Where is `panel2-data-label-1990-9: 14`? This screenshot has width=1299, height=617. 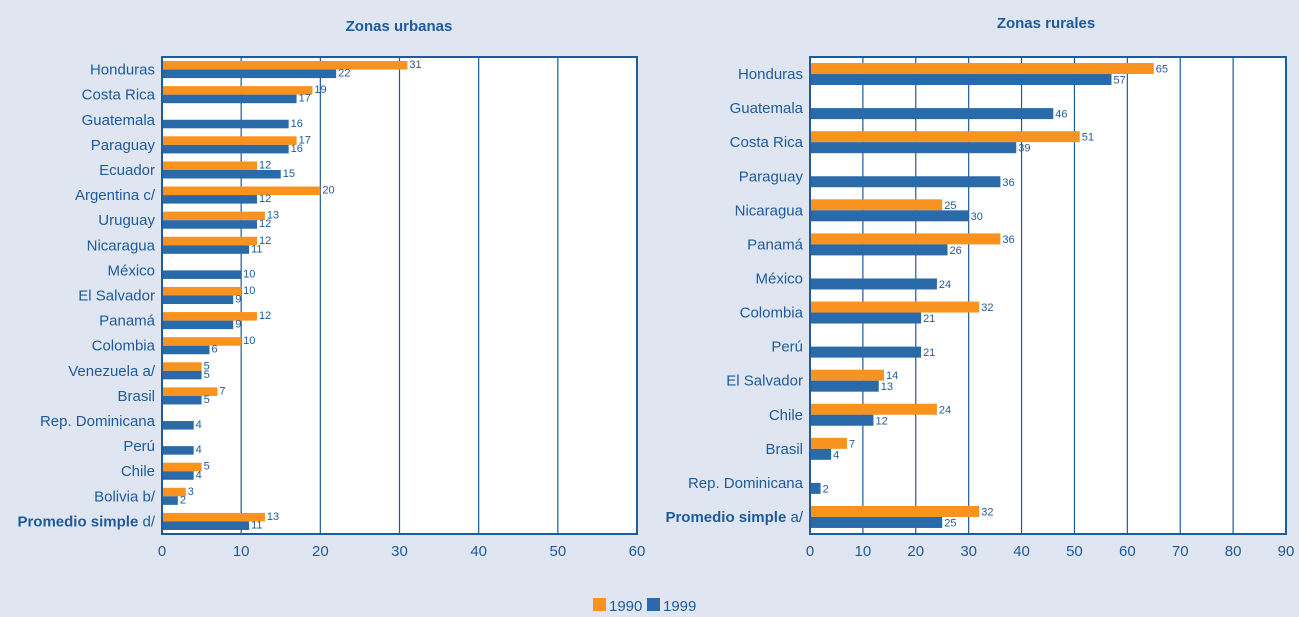 panel2-data-label-1990-9: 14 is located at coordinates (892, 376).